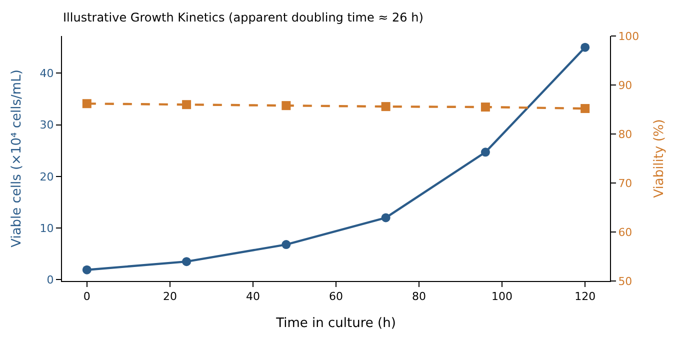  What do you see at coordinates (169, 297) in the screenshot?
I see `x-tick-label: 20` at bounding box center [169, 297].